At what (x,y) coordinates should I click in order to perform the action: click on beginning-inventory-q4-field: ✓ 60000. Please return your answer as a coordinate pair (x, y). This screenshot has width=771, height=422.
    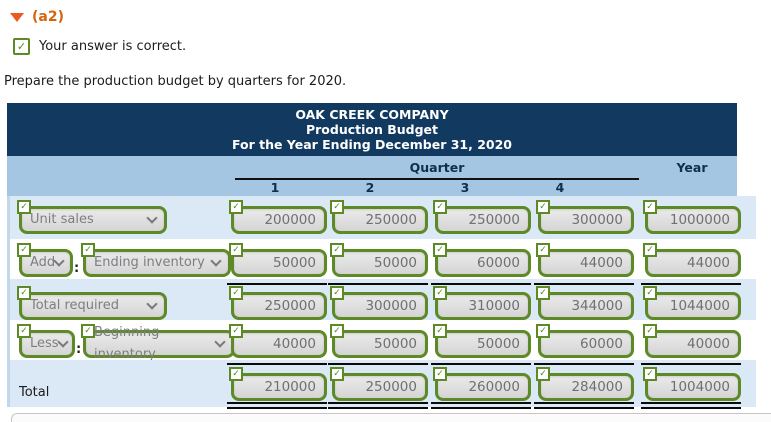
    Looking at the image, I should click on (585, 341).